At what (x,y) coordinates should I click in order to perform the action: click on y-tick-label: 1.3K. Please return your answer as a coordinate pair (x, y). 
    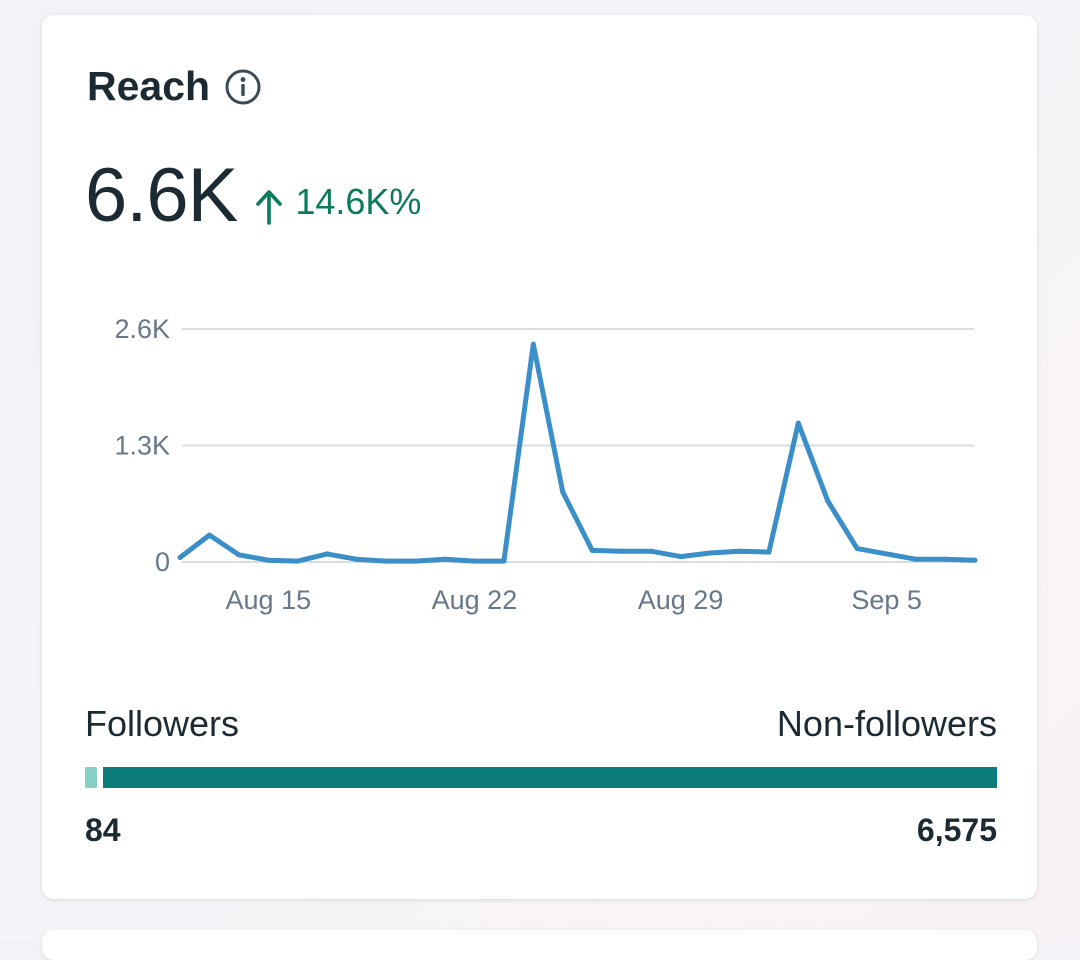
    Looking at the image, I should click on (142, 446).